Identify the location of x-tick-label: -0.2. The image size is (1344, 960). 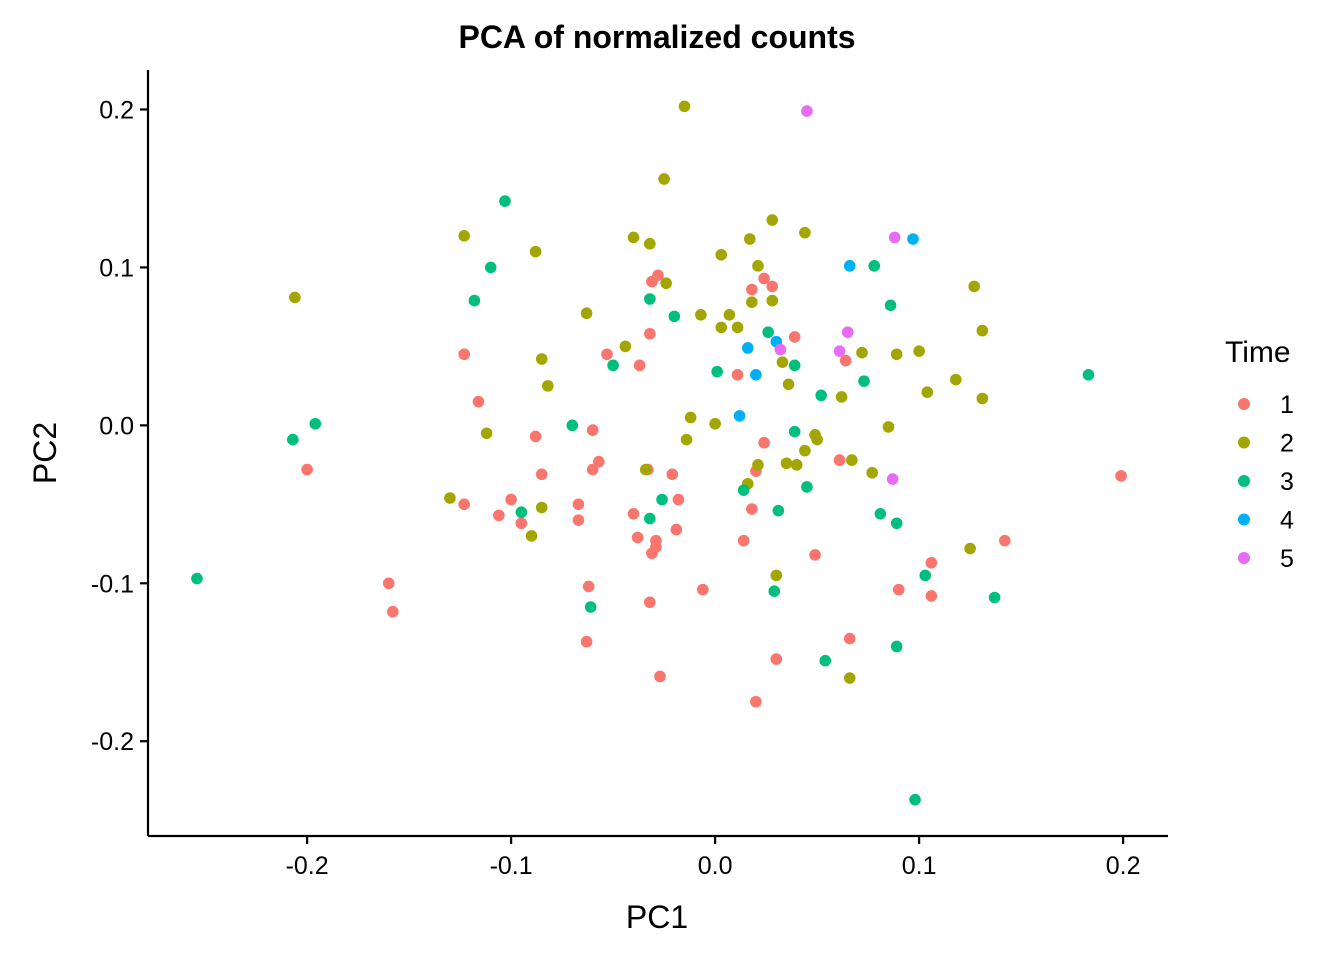
(307, 866).